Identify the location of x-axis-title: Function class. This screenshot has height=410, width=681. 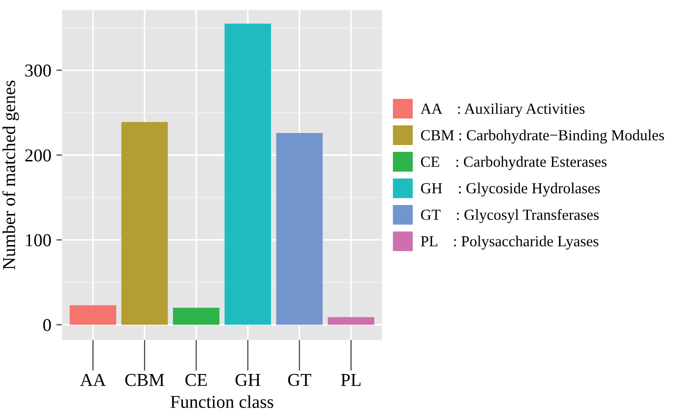
(222, 401).